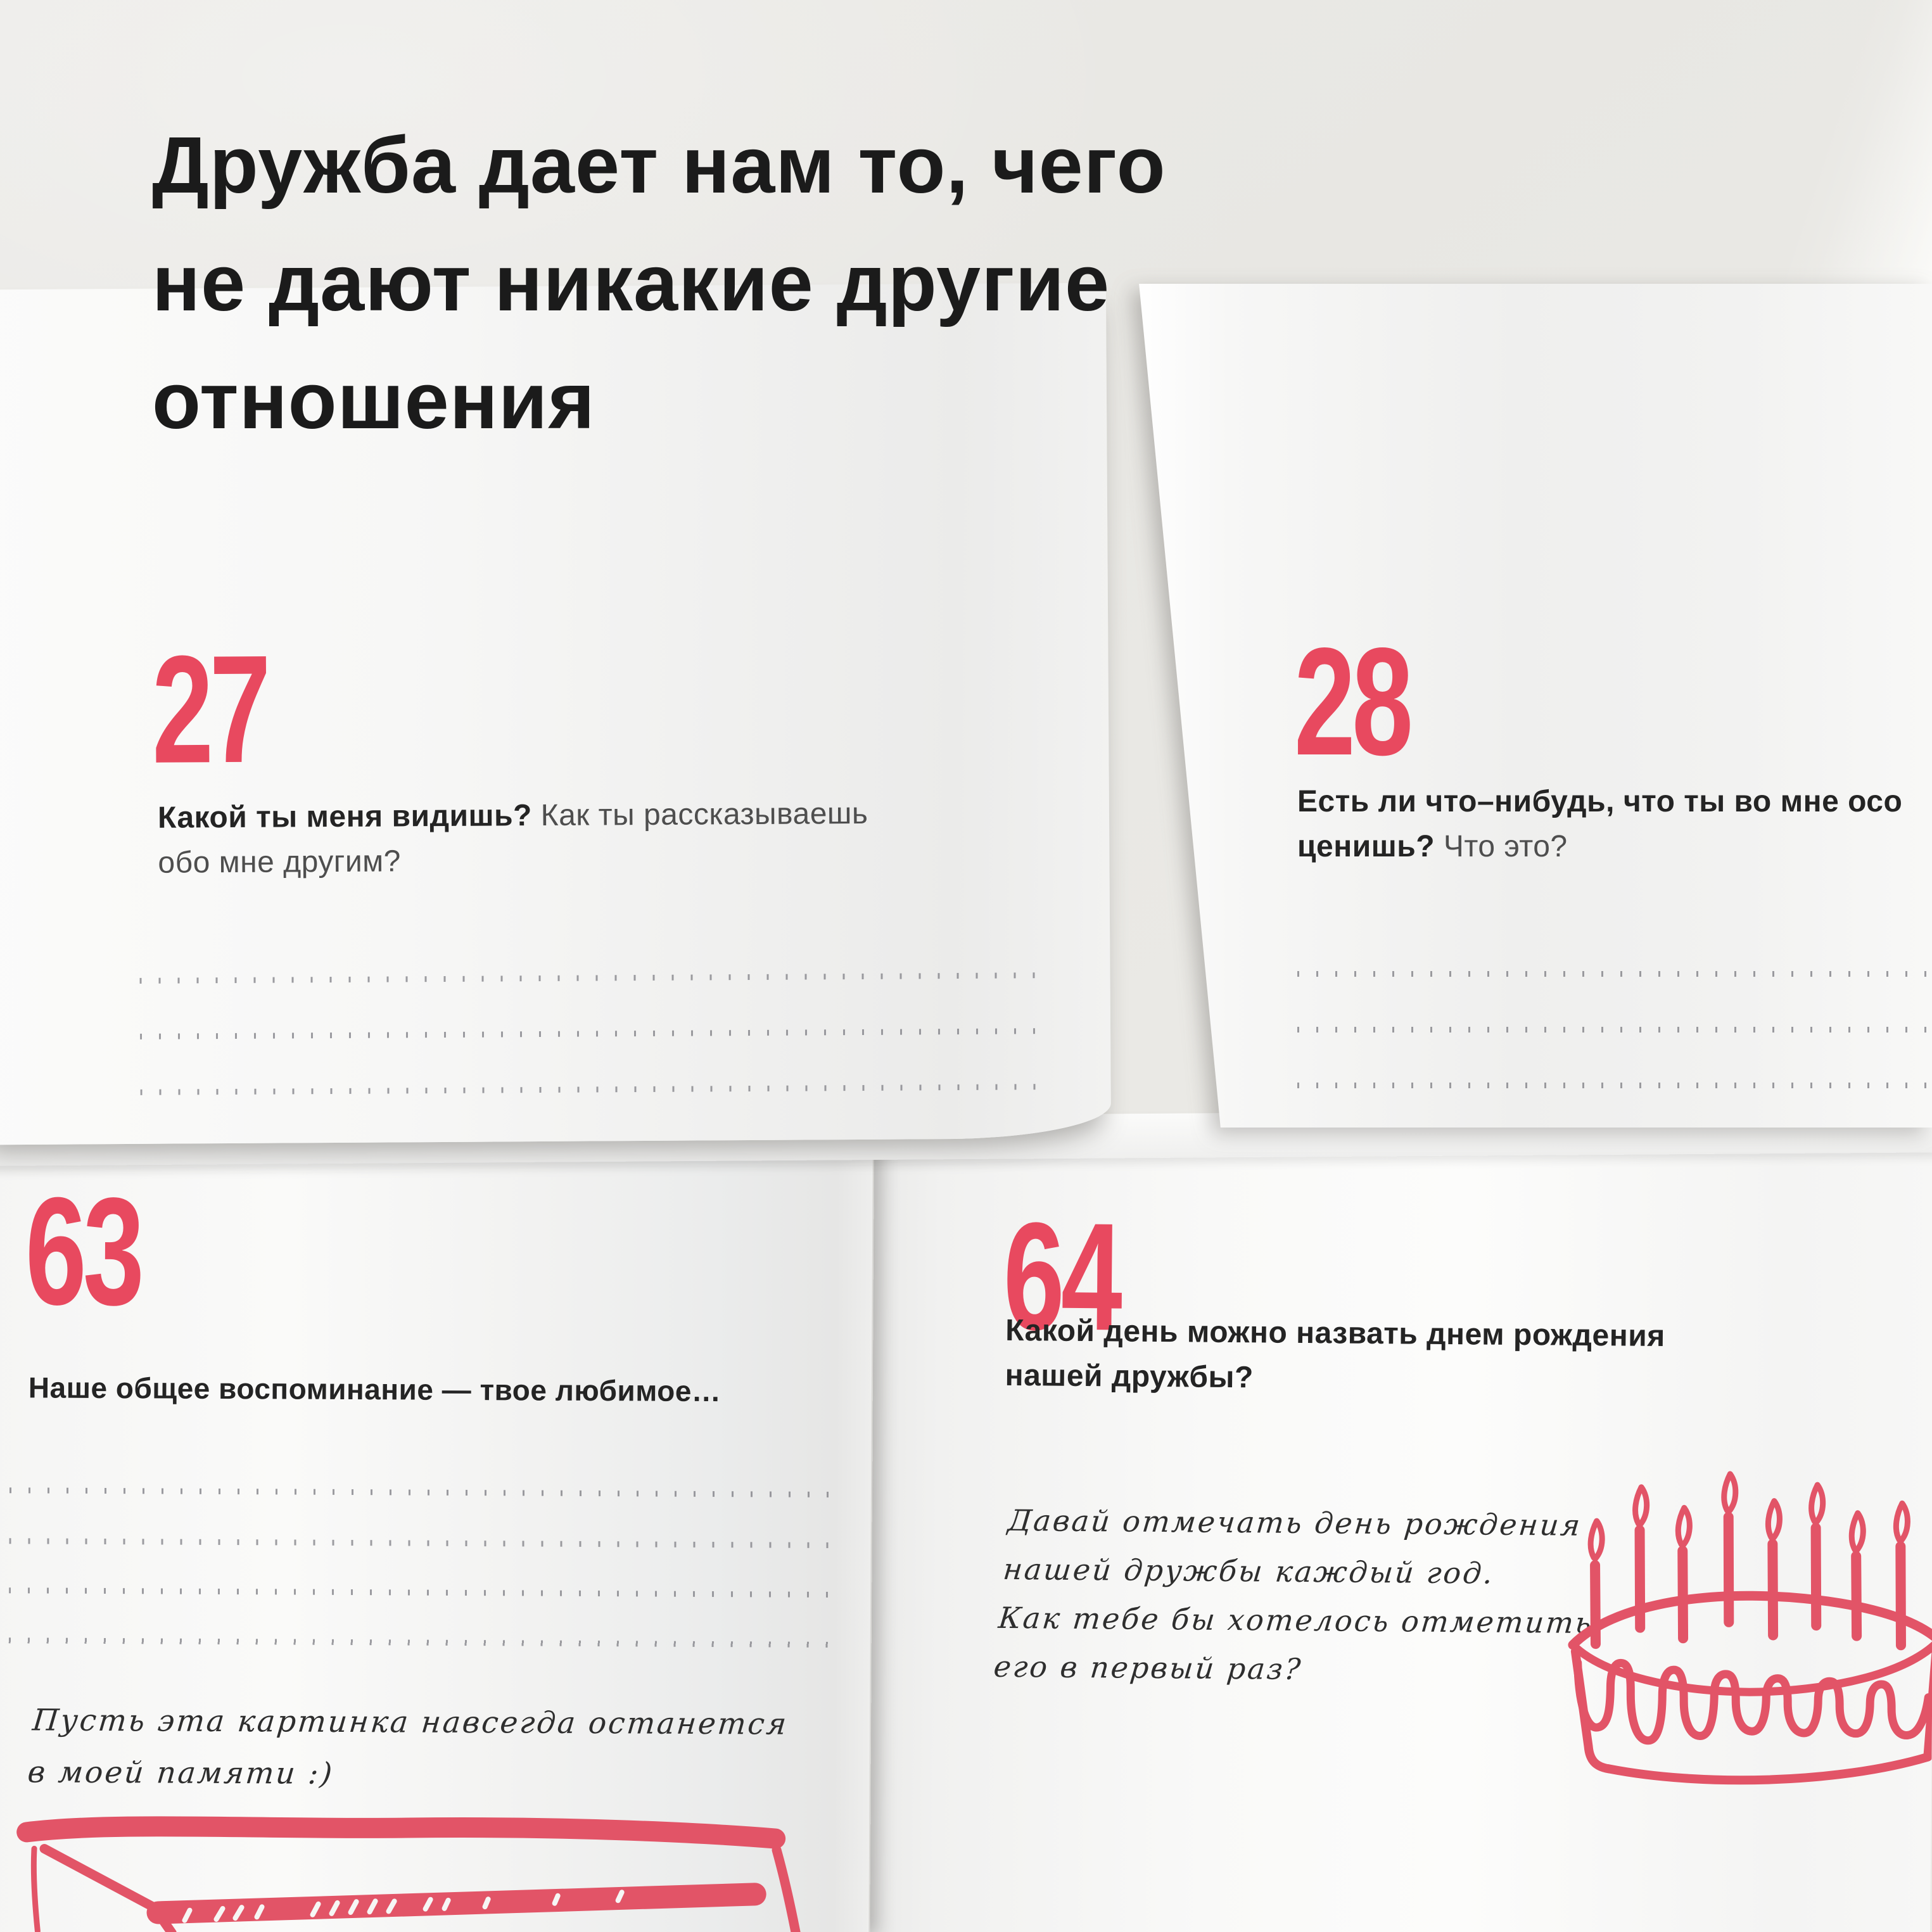 The width and height of the screenshot is (1932, 1932). I want to click on picture-frame-drawing, so click(408, 1874).